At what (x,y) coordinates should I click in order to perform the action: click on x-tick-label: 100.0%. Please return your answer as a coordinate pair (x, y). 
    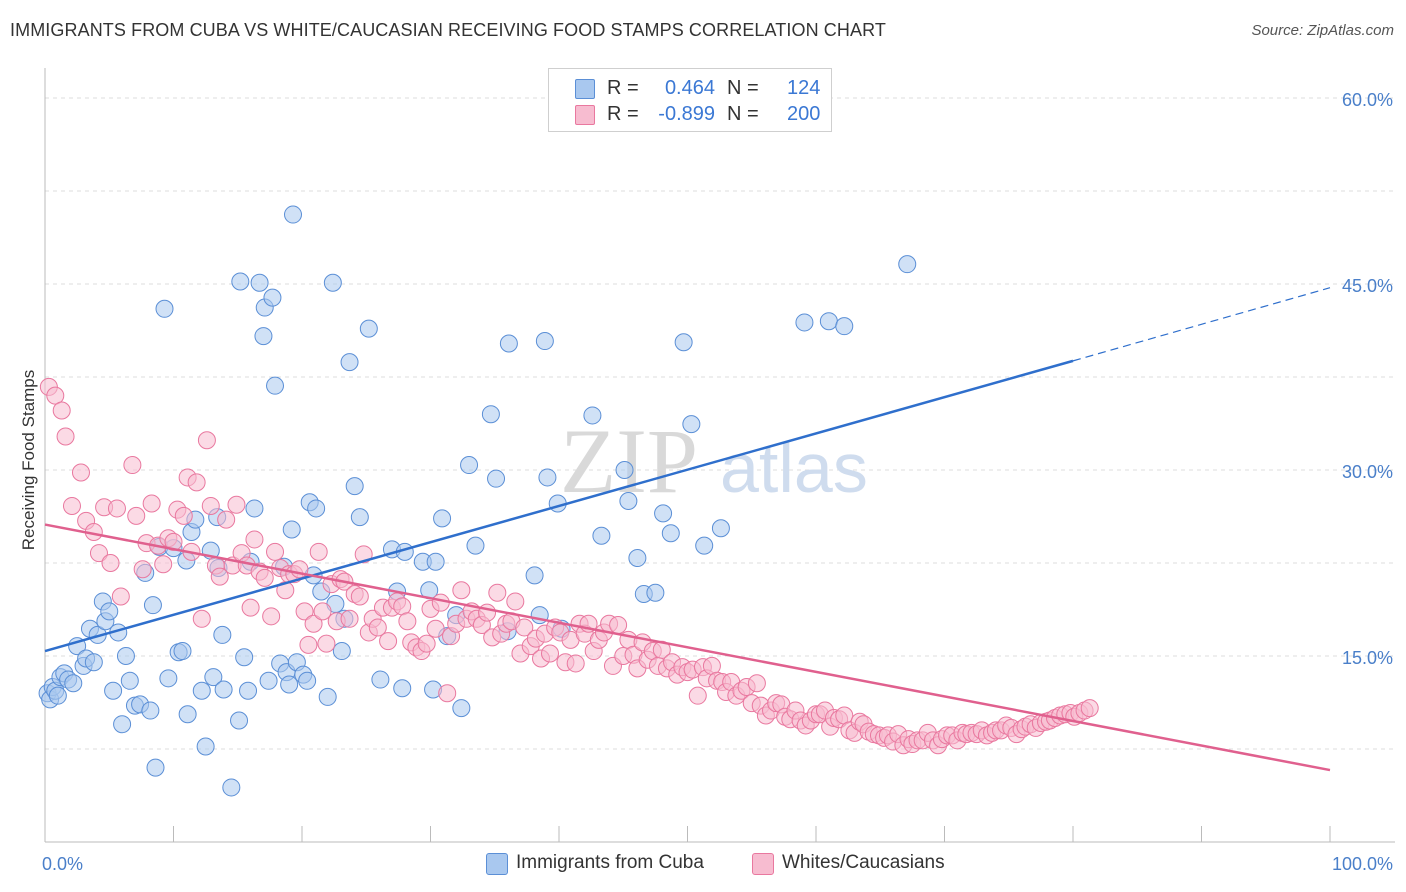
    Looking at the image, I should click on (1362, 864).